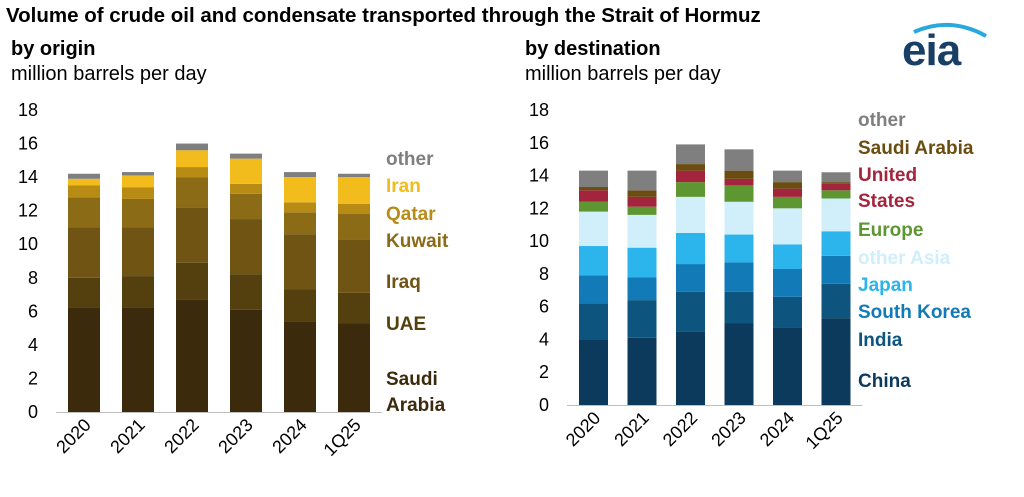  What do you see at coordinates (631, 429) in the screenshot?
I see `destination-xtick-label: 2021` at bounding box center [631, 429].